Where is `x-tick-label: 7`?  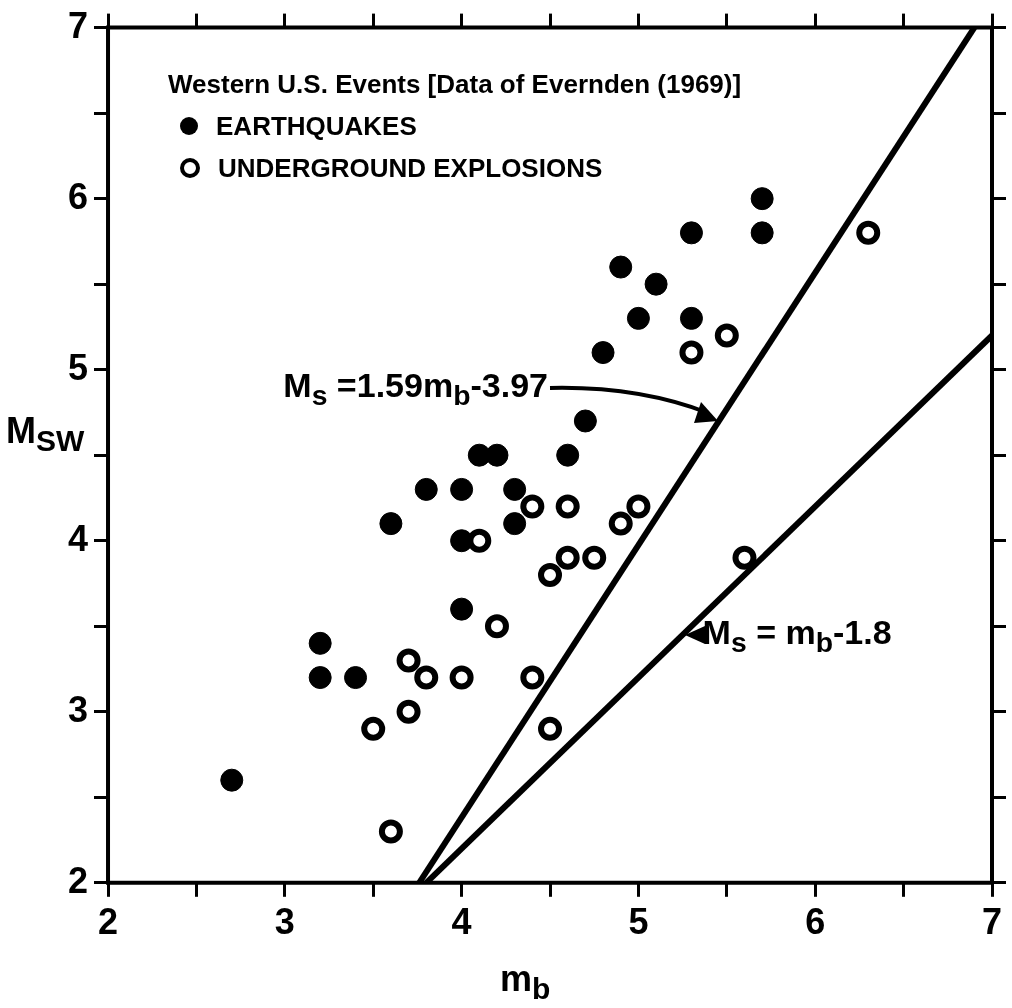 x-tick-label: 7 is located at coordinates (992, 922).